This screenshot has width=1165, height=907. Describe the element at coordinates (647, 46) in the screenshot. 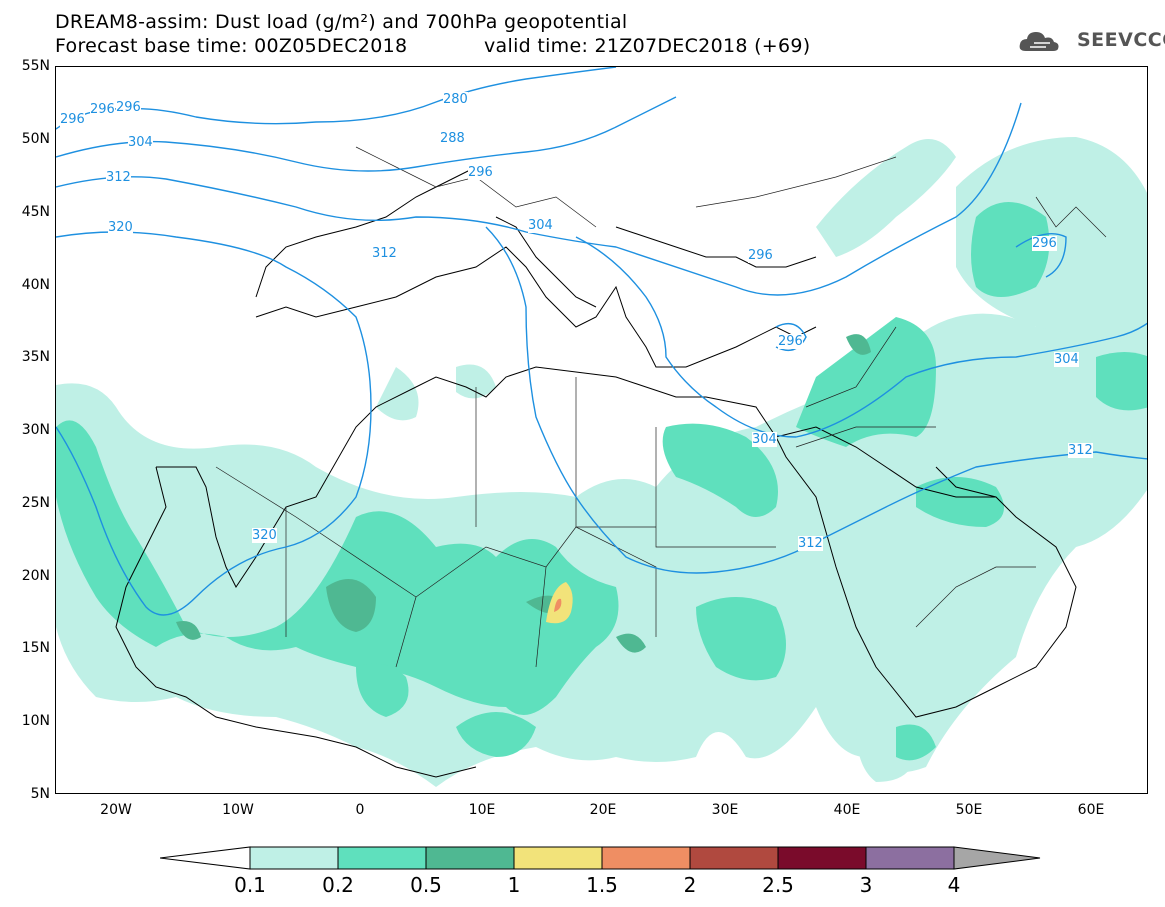

I see `valid-time: valid time: 21Z07DEC2018 (+69)` at that location.